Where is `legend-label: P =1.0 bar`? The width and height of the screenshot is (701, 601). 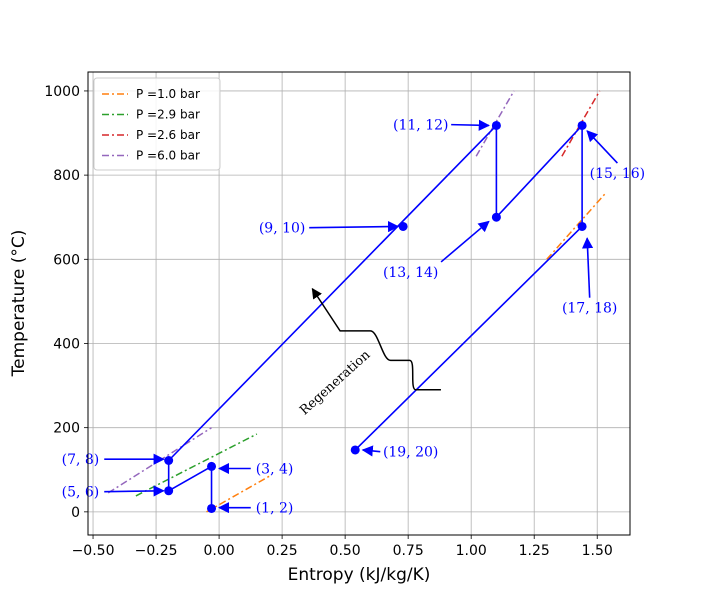
legend-label: P =1.0 bar is located at coordinates (168, 94).